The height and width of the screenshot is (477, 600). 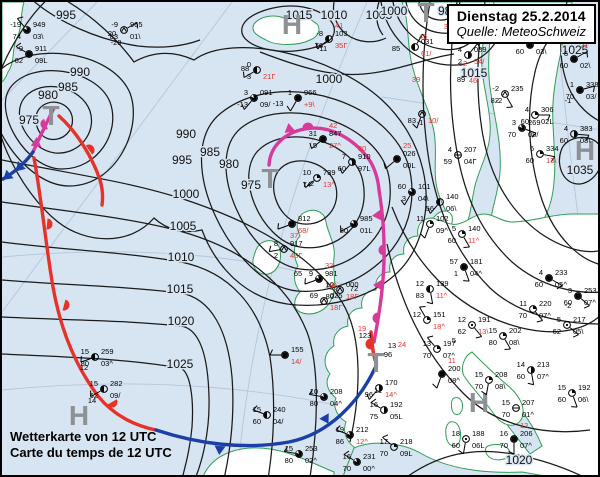 I want to click on station-value-temp: 31, so click(x=313, y=133).